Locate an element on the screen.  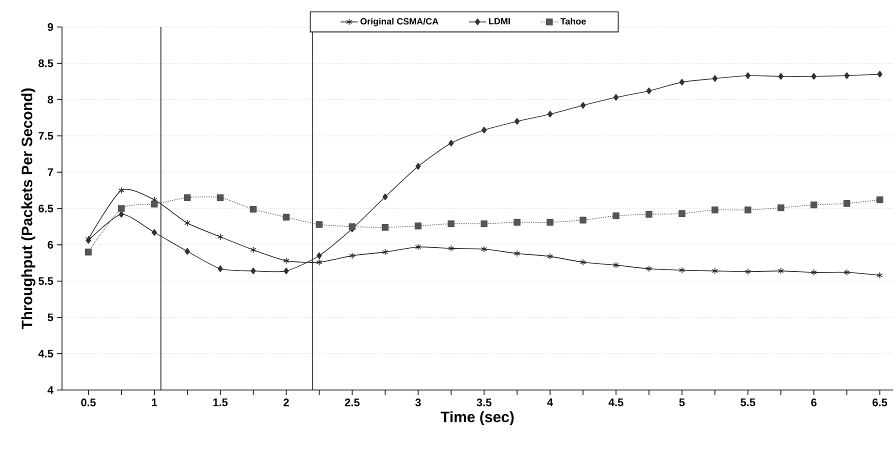
x-tick-label: 4.5 is located at coordinates (616, 402).